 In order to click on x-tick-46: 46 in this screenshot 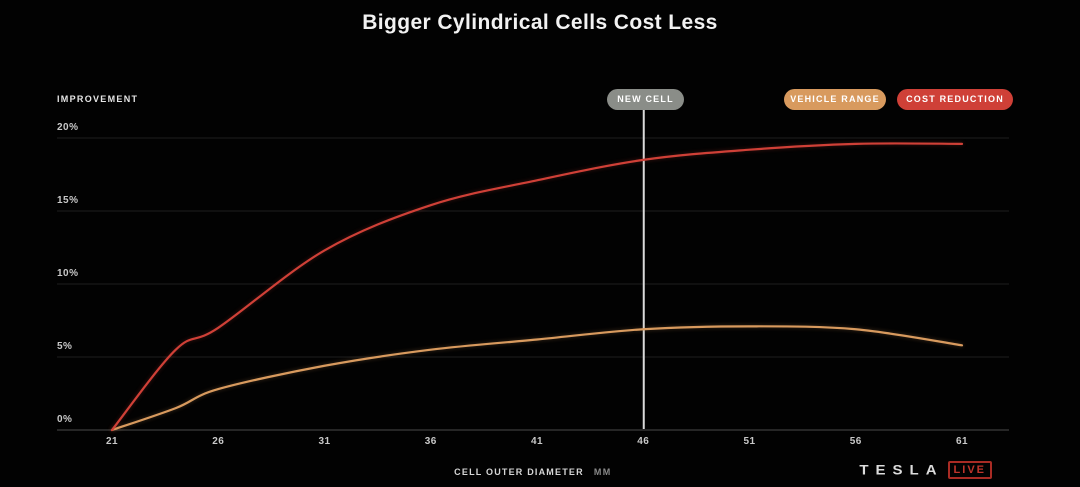, I will do `click(643, 441)`.